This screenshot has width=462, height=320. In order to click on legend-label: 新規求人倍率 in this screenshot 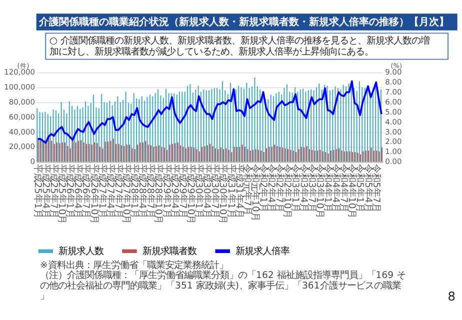, I will do `click(263, 251)`.